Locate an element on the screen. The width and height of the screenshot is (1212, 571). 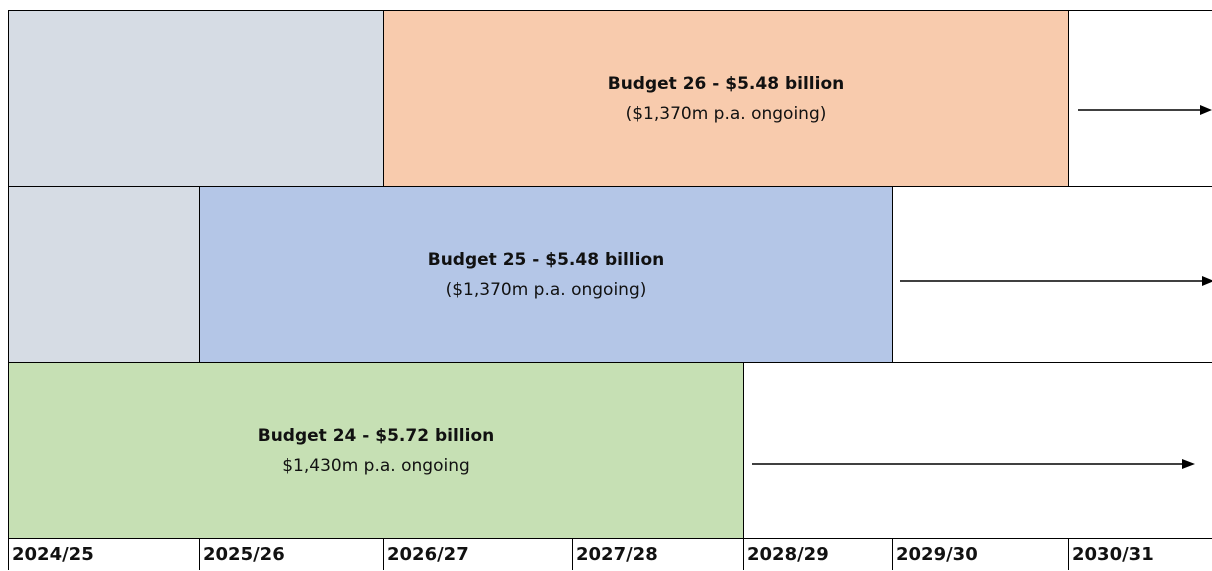
year-label: 2029/30 is located at coordinates (980, 554).